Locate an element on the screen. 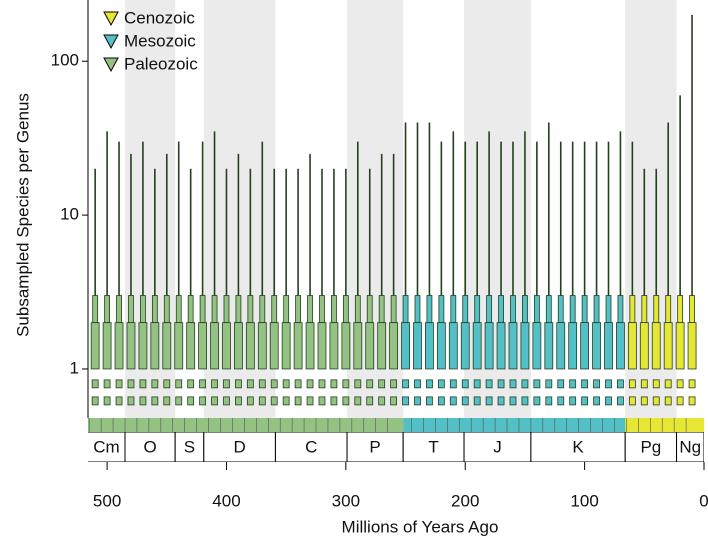  x-tick-label: 300 is located at coordinates (346, 500).